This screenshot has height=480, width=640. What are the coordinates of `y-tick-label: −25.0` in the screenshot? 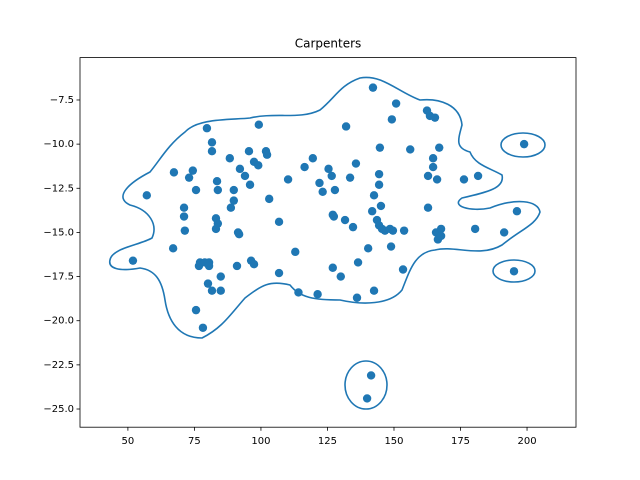 It's located at (58, 409).